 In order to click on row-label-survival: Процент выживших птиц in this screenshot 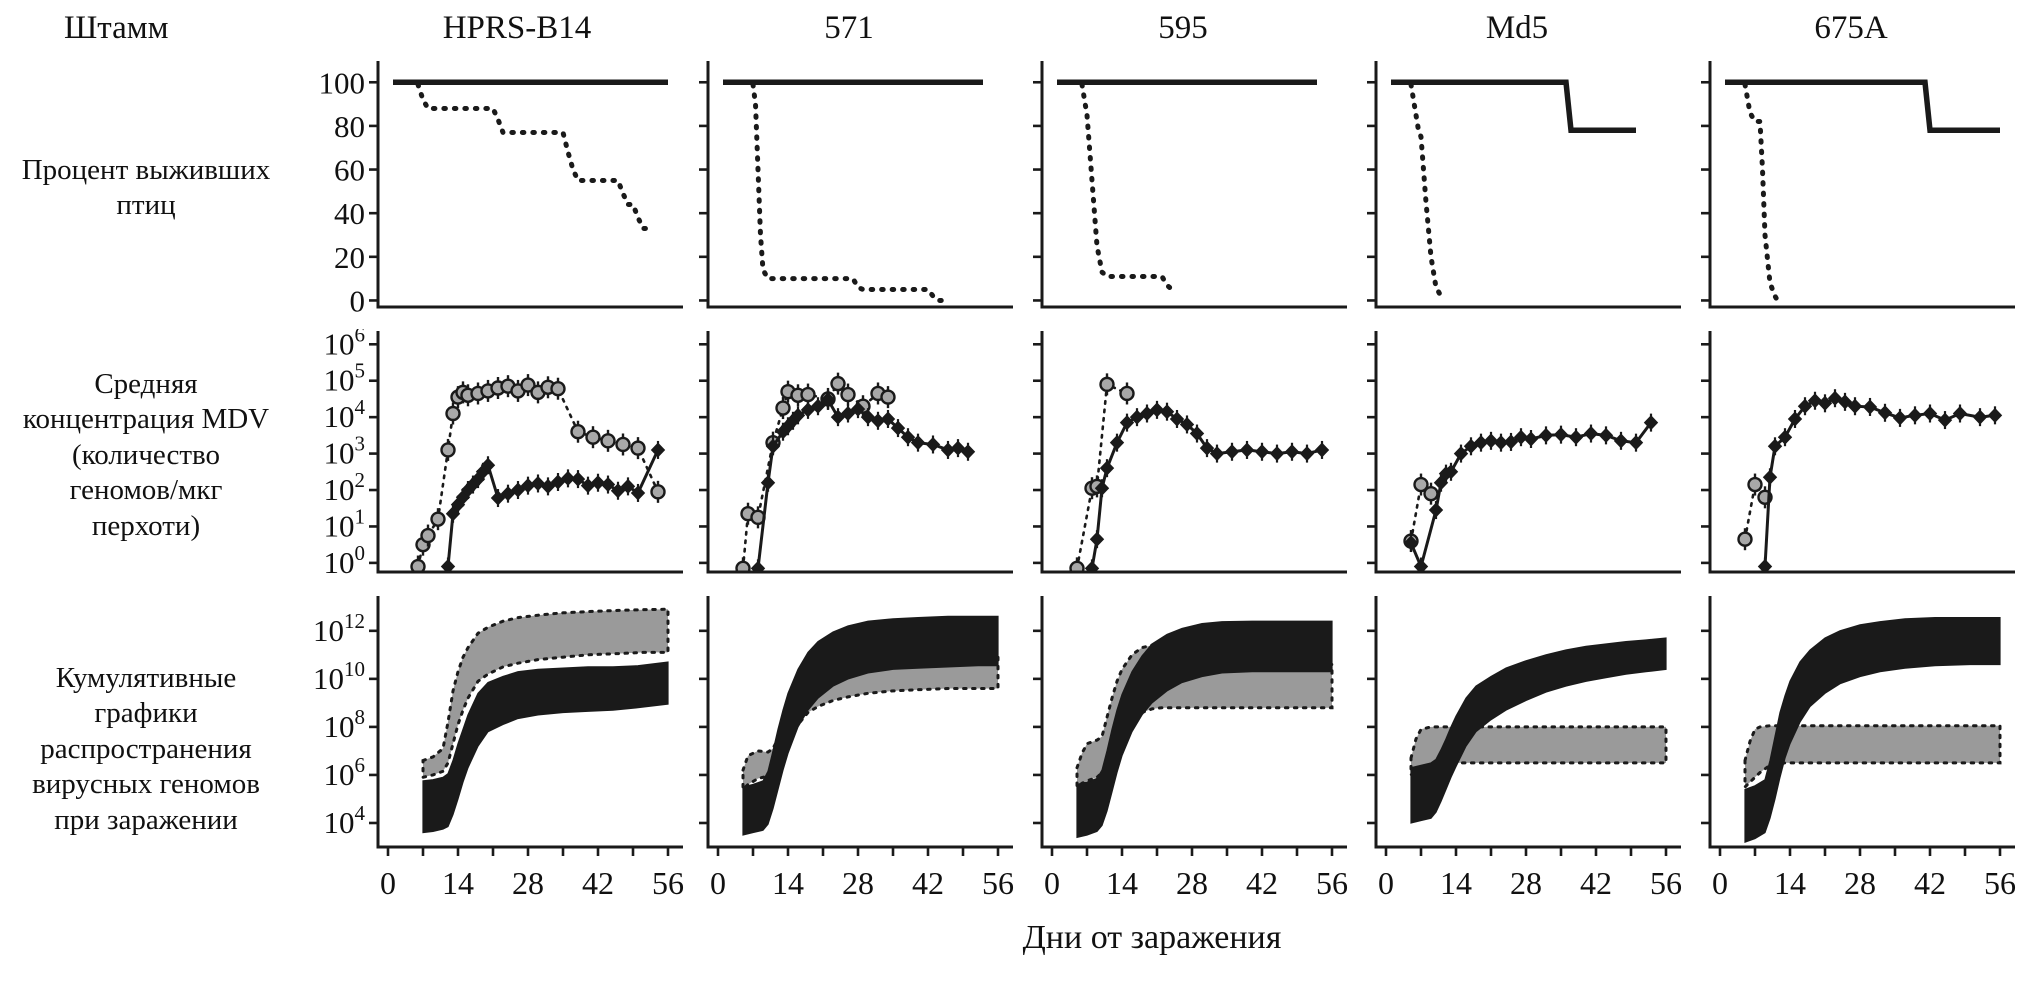, I will do `click(146, 187)`.